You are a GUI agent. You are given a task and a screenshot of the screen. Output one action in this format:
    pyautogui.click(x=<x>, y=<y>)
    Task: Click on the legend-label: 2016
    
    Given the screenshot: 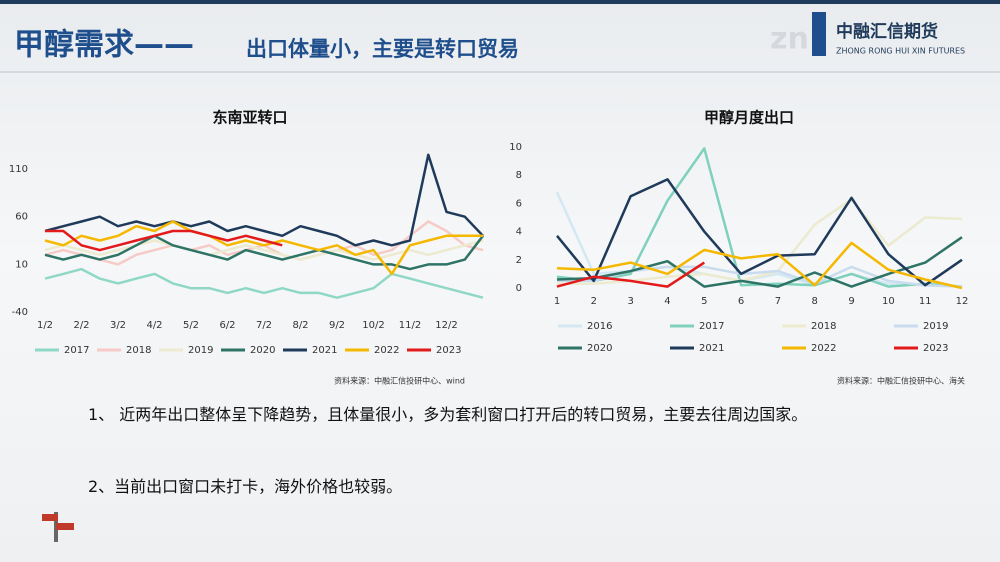 What is the action you would take?
    pyautogui.click(x=599, y=326)
    